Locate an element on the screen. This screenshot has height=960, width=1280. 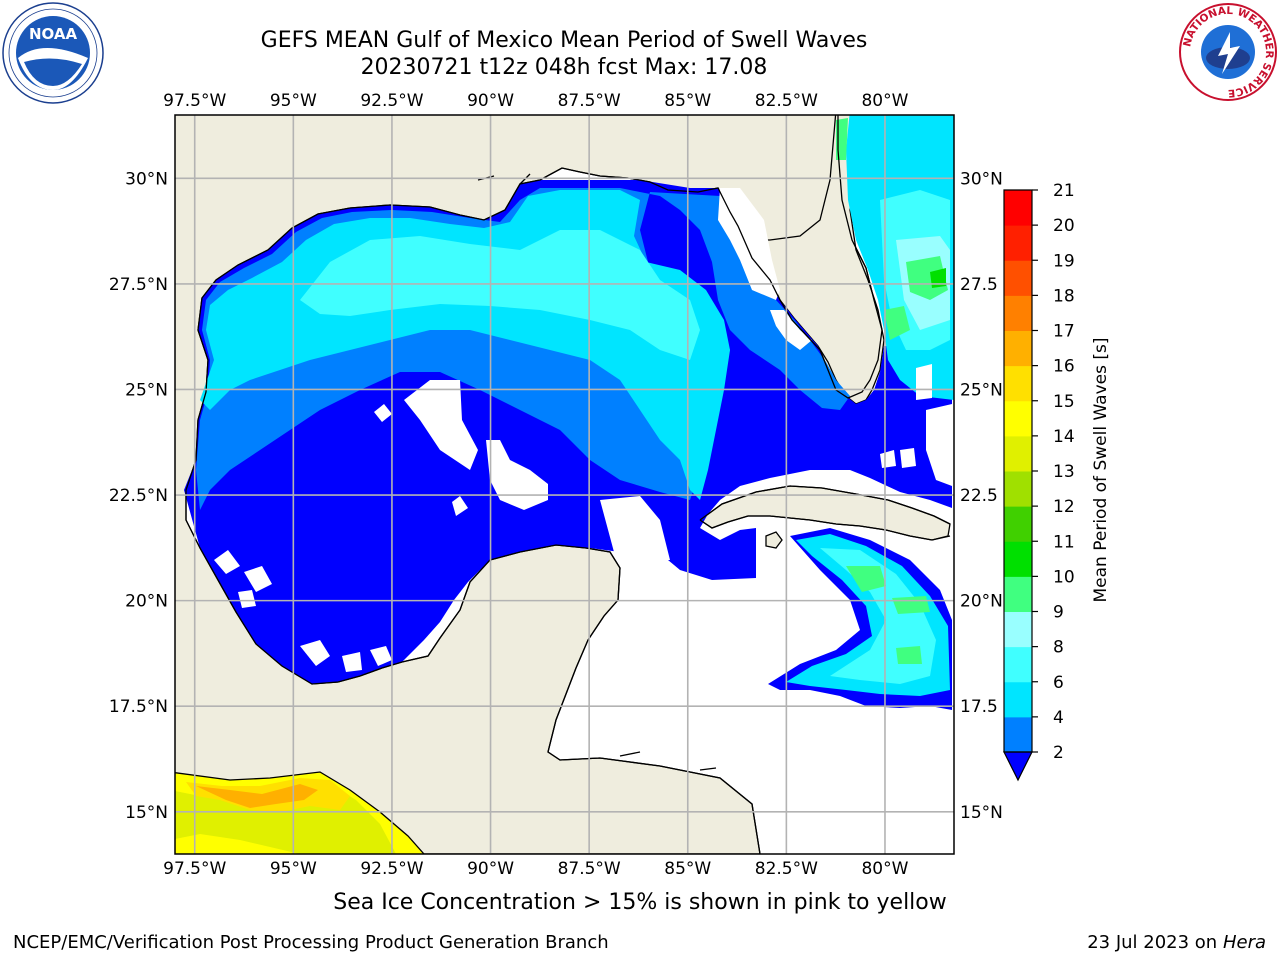
colorbar-tick-label: 8 is located at coordinates (1058, 648).